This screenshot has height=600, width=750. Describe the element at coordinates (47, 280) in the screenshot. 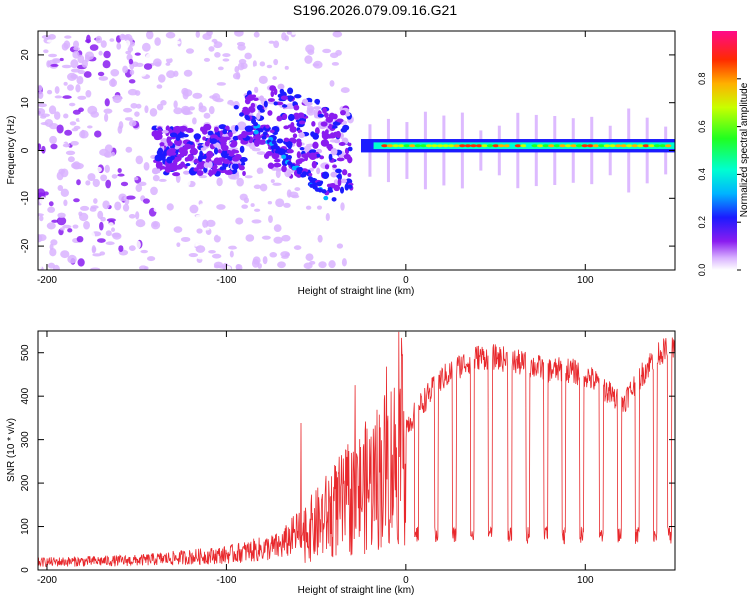

I see `spectrogram-xtick-label: -200` at that location.